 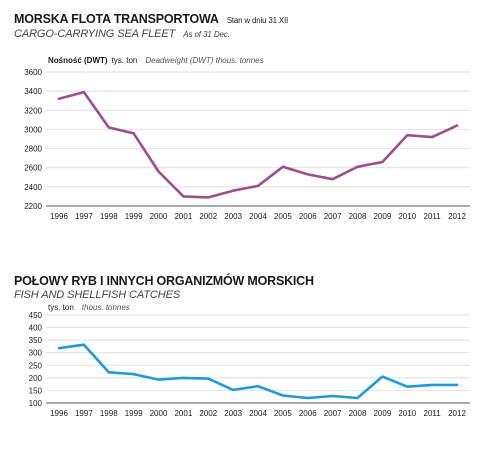 What do you see at coordinates (233, 413) in the screenshot?
I see `catches-x-tick-2003: 2003` at bounding box center [233, 413].